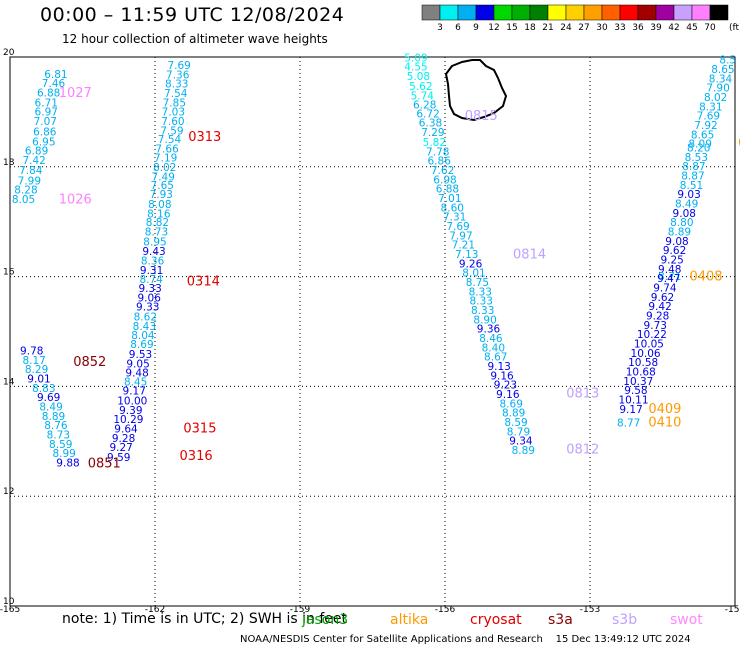 The width and height of the screenshot is (740, 650). What do you see at coordinates (63, 454) in the screenshot?
I see `wave-height-point: 8.99` at bounding box center [63, 454].